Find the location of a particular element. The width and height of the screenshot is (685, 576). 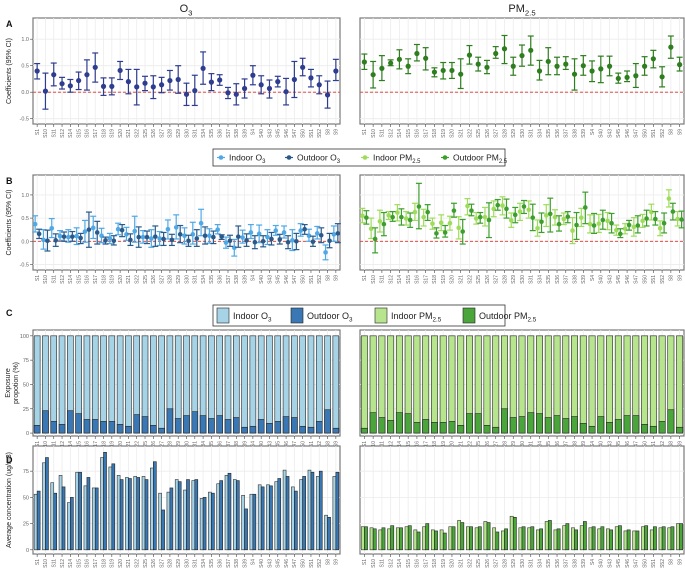

x-tick-label: S26 is located at coordinates (488, 563).